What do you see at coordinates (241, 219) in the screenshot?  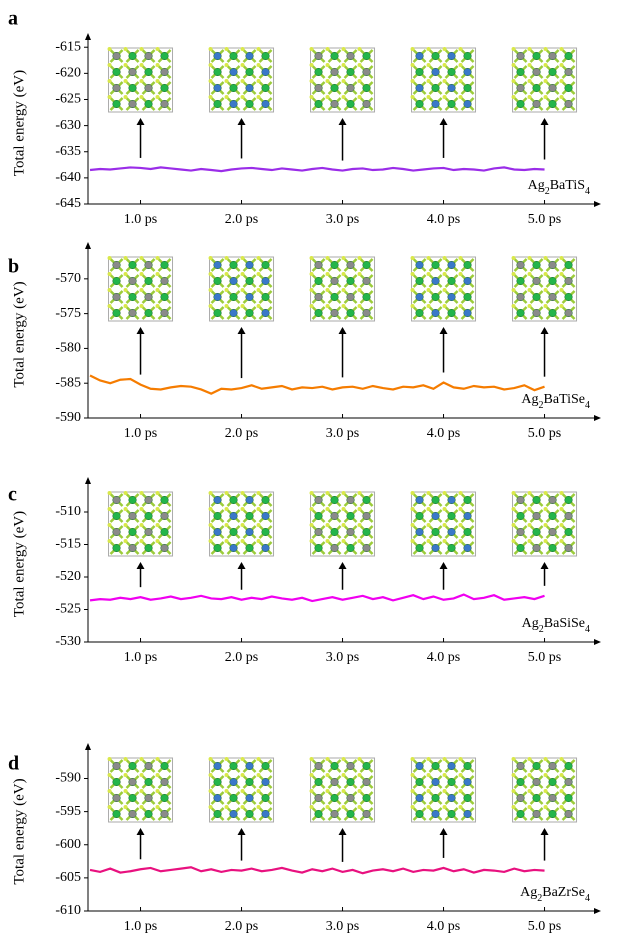 I see `x-tick-label: 2.0 ps` at bounding box center [241, 219].